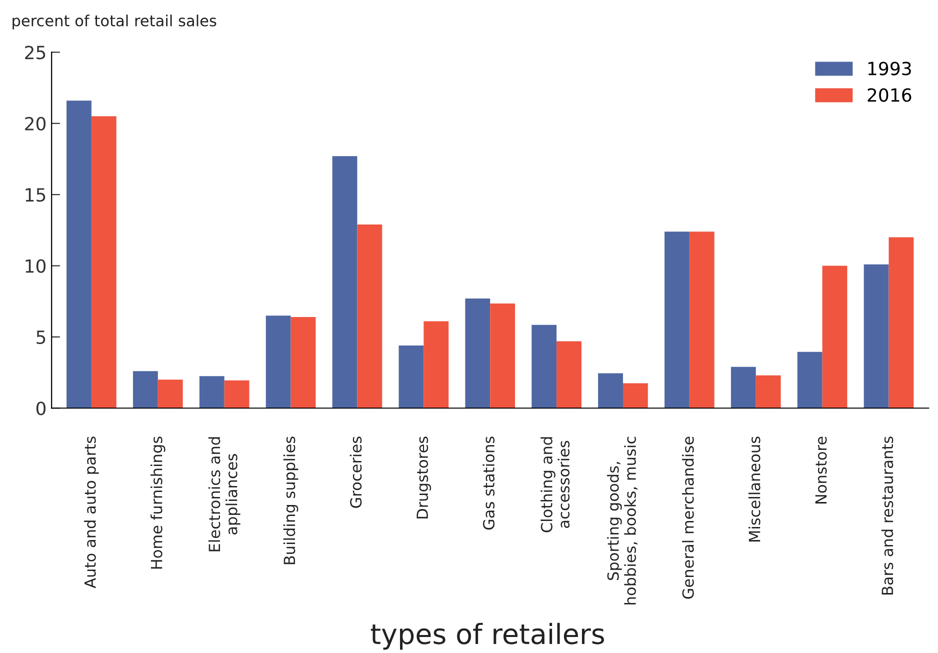 The image size is (938, 653). I want to click on legend-label: 2016, so click(890, 95).